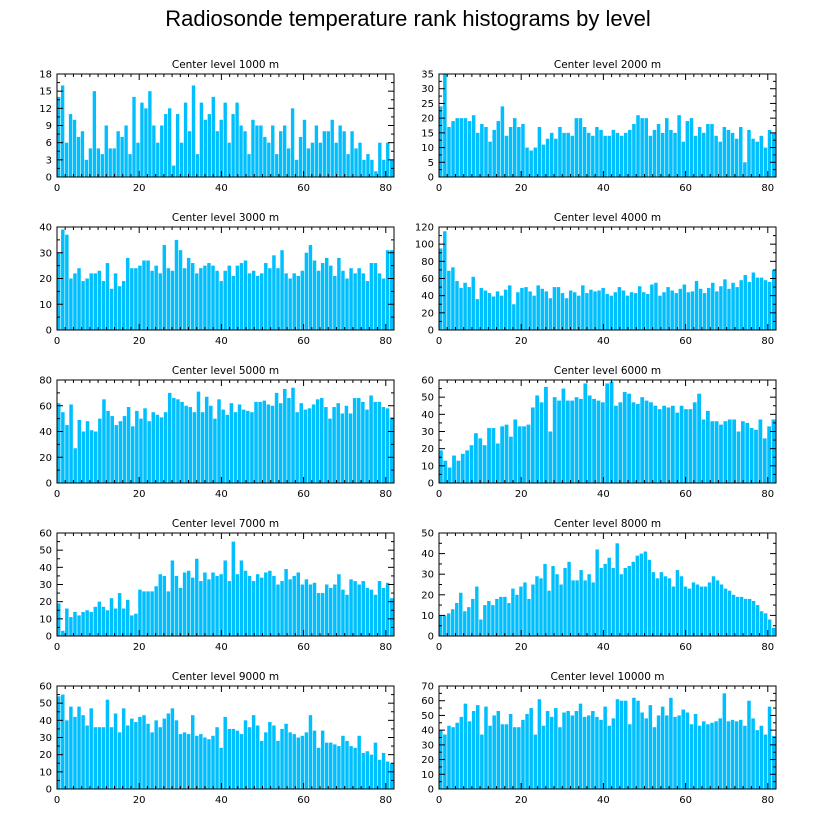  Describe the element at coordinates (221, 800) in the screenshot. I see `x-tick-label: 40` at that location.